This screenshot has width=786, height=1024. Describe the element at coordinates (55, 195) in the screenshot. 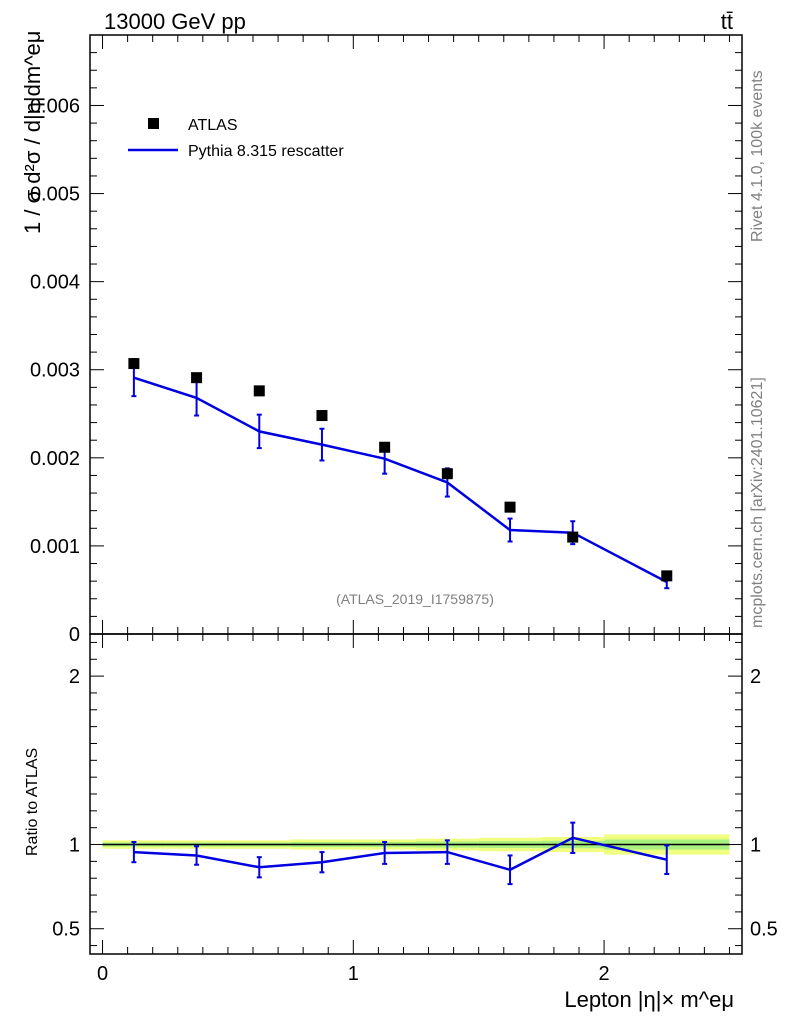

I see `main-y-tick-label: 0.005` at that location.